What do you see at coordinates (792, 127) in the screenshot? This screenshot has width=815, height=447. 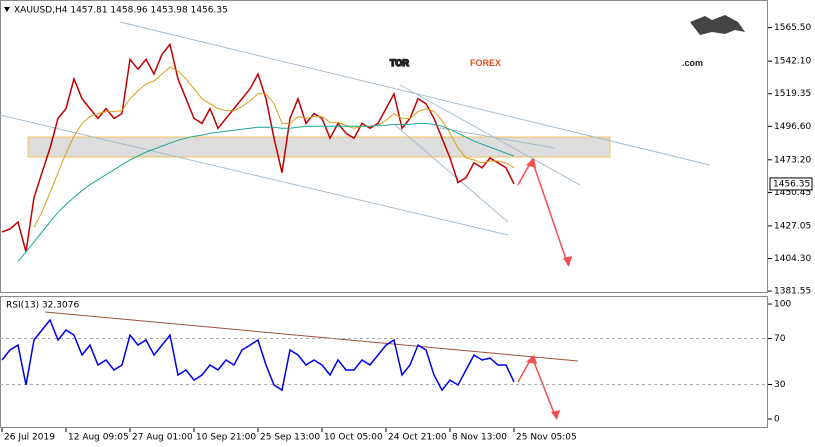 I see `y-tick-label: 1496.60` at bounding box center [792, 127].